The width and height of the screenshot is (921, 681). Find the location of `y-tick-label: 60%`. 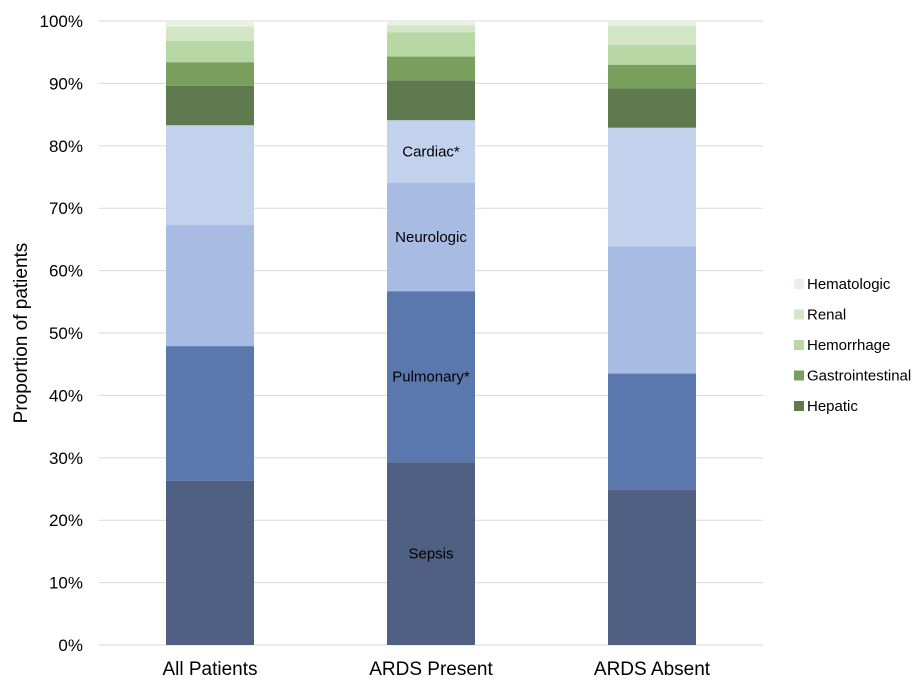

y-tick-label: 60% is located at coordinates (66, 271).